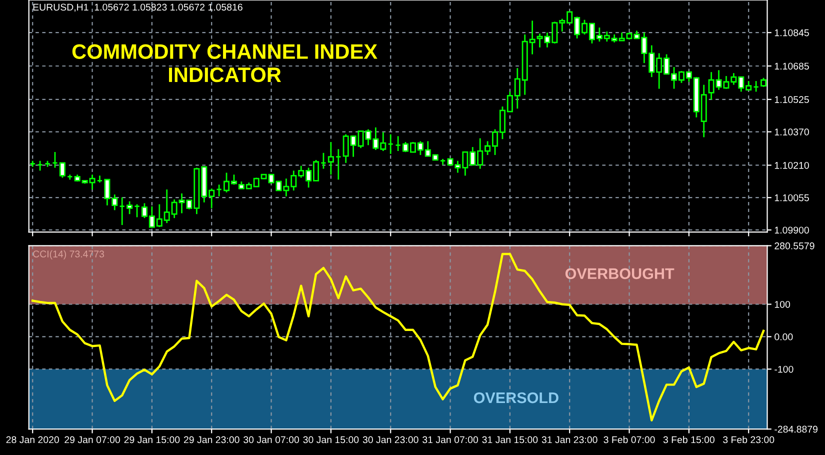 The height and width of the screenshot is (455, 825). Describe the element at coordinates (68, 255) in the screenshot. I see `annotation: CCI(14) 73.4773` at that location.